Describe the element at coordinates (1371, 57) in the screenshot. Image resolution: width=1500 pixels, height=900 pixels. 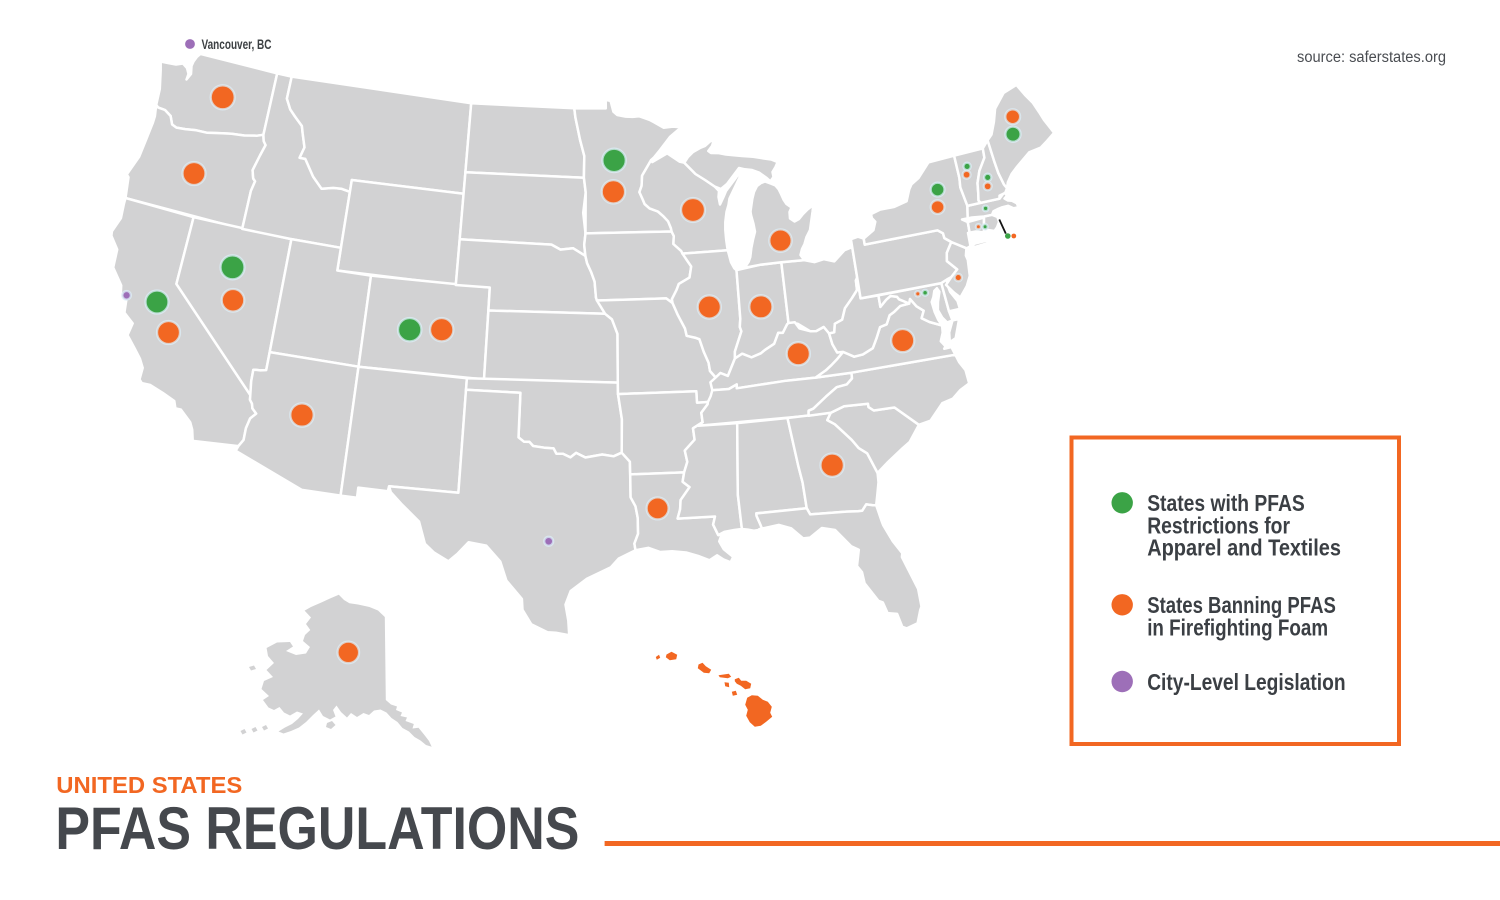
I see `svg-text: source: saferstates.org` at that location.